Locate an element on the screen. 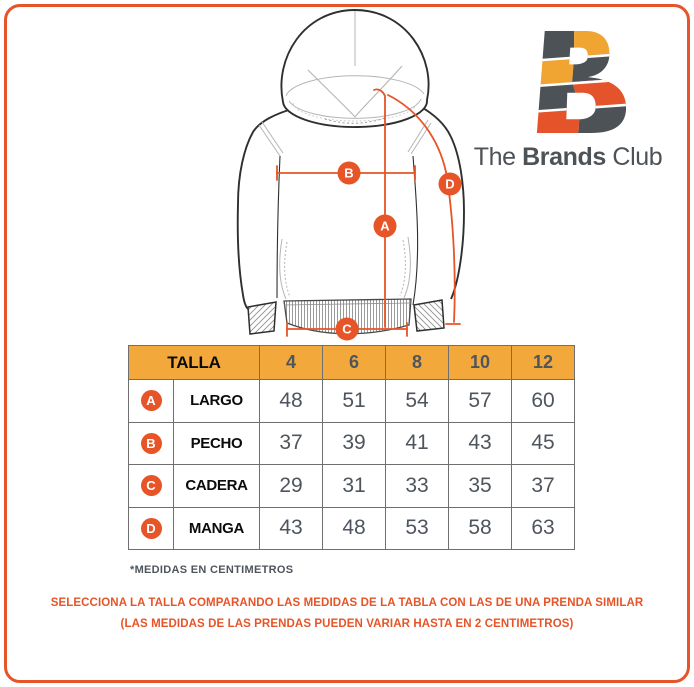 The height and width of the screenshot is (687, 694). hoodie-seams is located at coordinates (345, 209).